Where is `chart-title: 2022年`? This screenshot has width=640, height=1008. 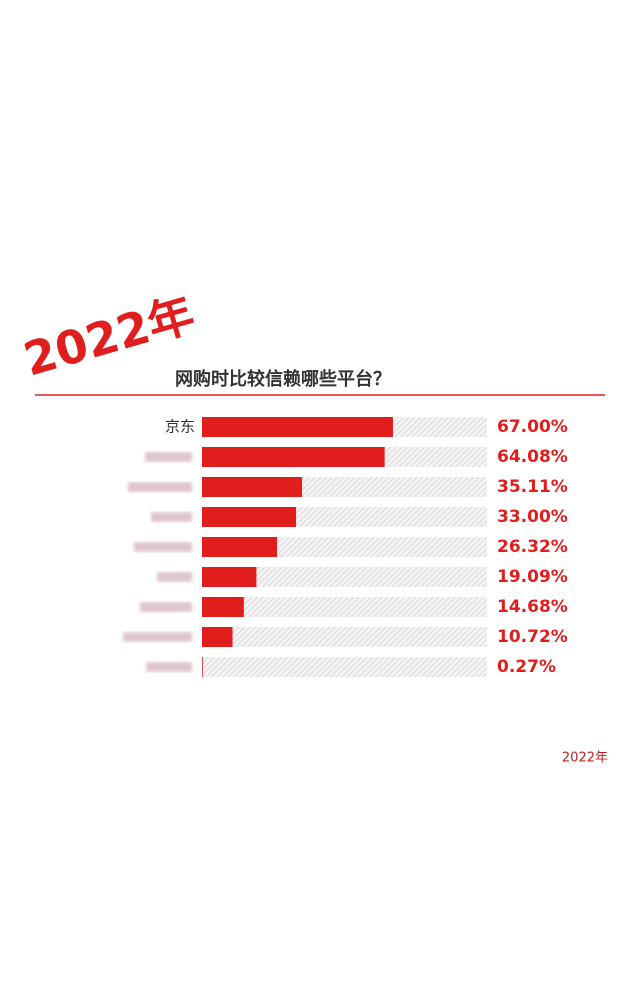 chart-title: 2022年 is located at coordinates (109, 337).